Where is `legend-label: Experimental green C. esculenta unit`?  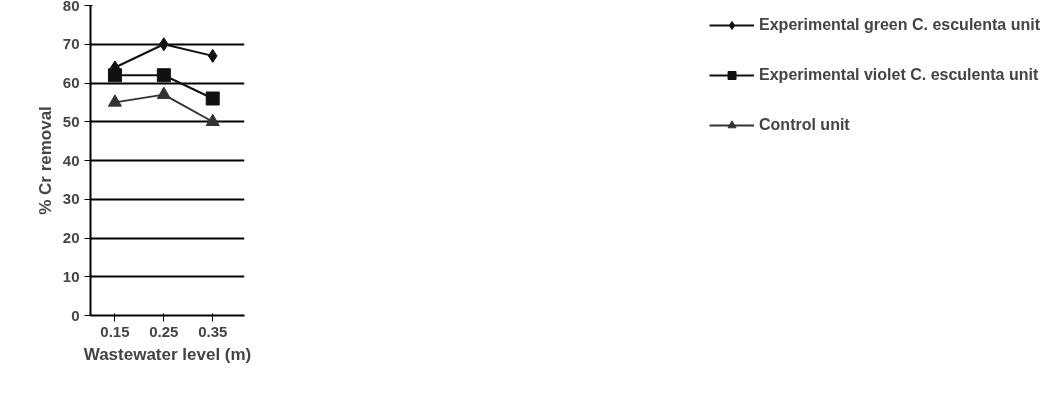 legend-label: Experimental green C. esculenta unit is located at coordinates (899, 25).